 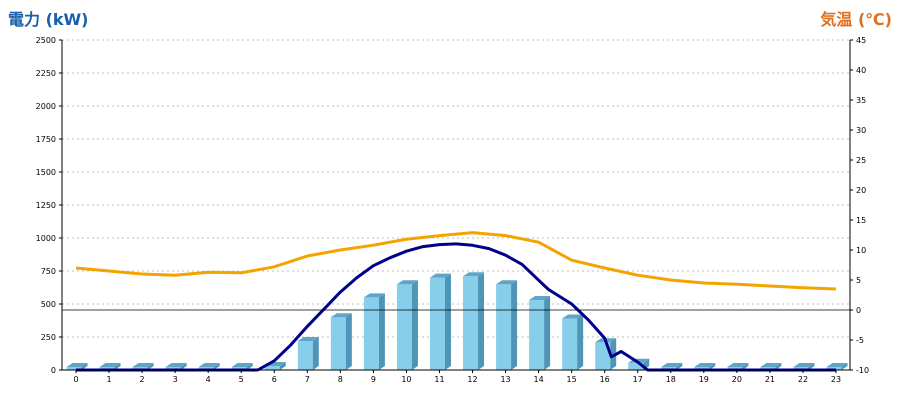 What do you see at coordinates (861, 130) in the screenshot?
I see `right-tick-label: 30` at bounding box center [861, 130].